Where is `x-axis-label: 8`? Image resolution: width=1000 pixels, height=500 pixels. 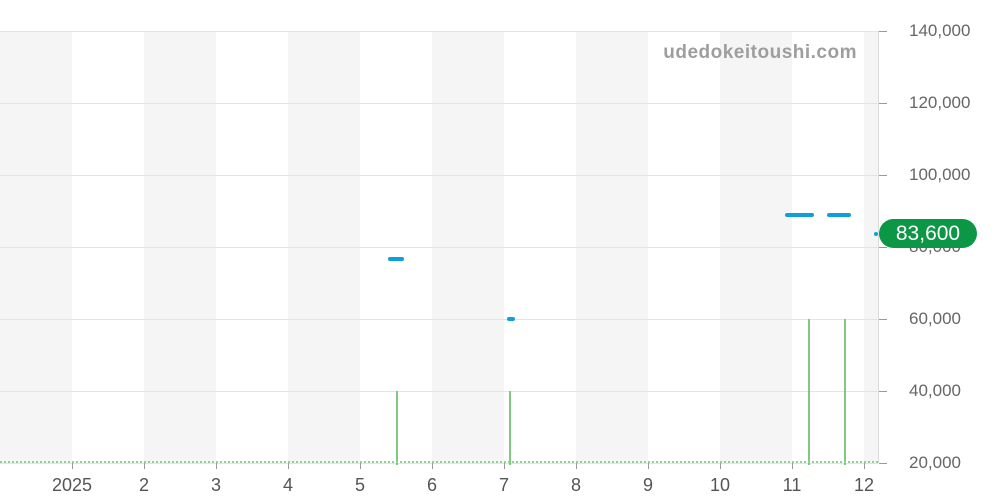 x-axis-label: 8 is located at coordinates (575, 485).